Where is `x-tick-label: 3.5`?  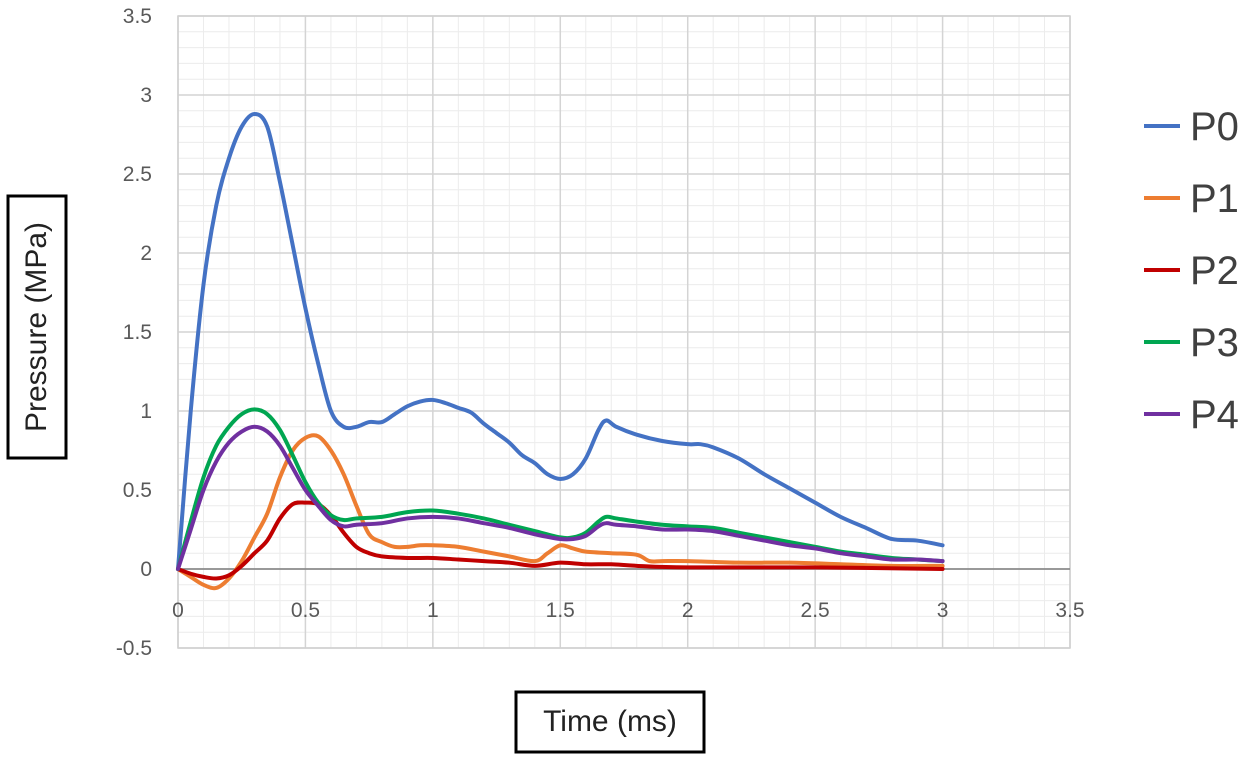 x-tick-label: 3.5 is located at coordinates (1069, 610).